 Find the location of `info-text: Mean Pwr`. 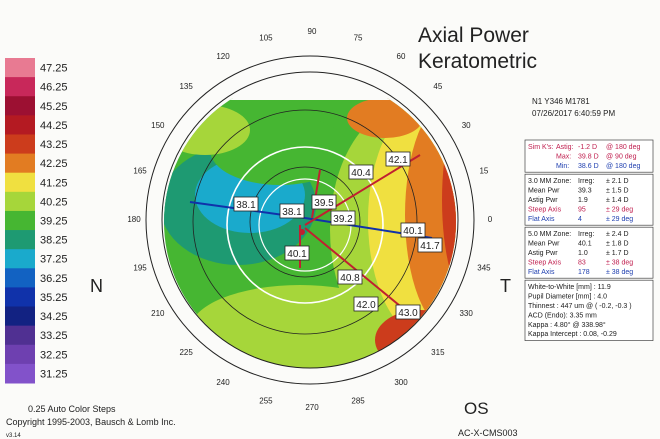

info-text: Mean Pwr is located at coordinates (544, 191).